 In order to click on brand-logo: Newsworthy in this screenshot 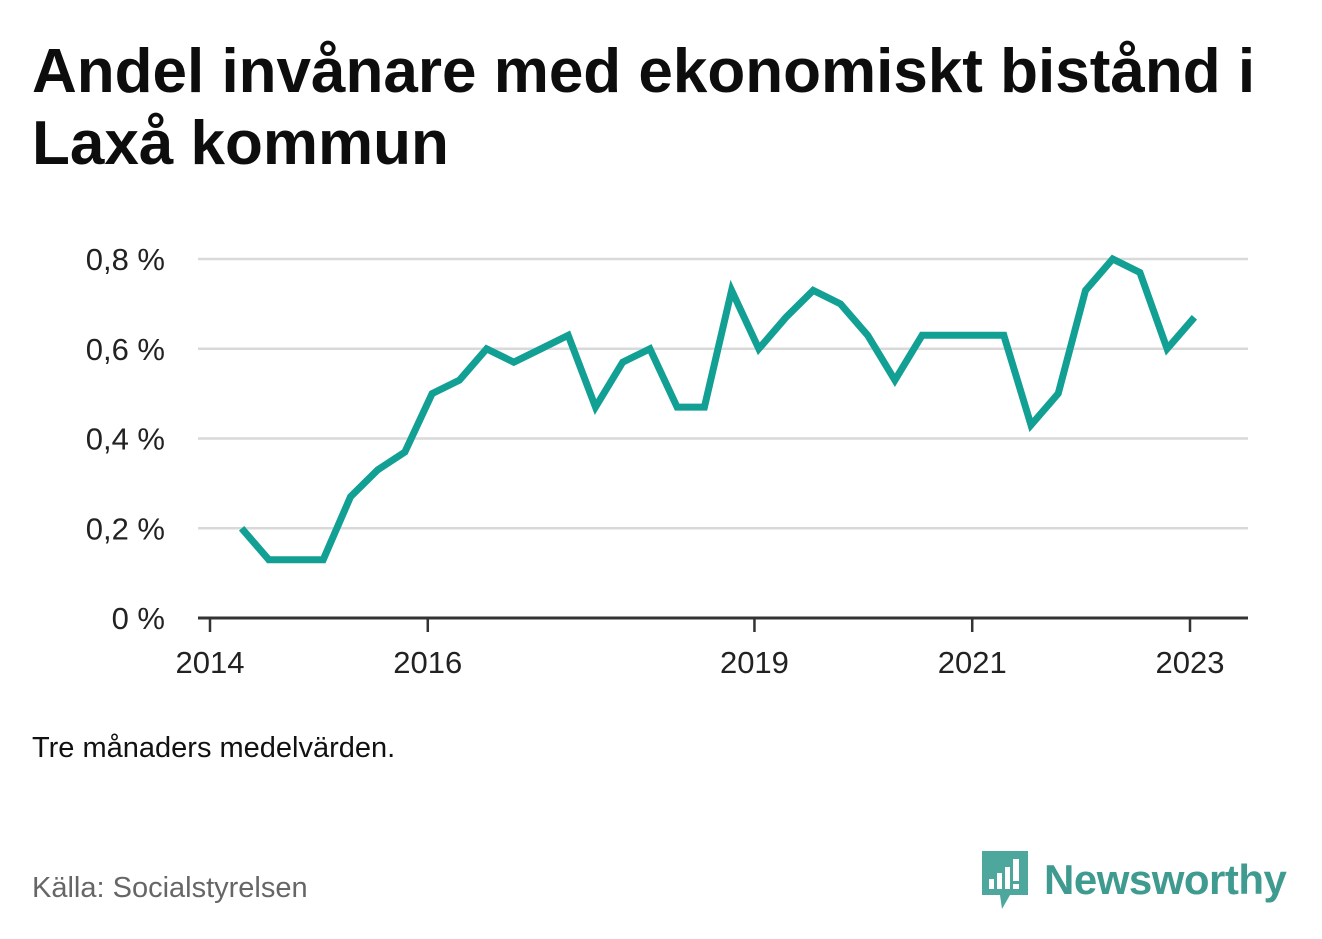, I will do `click(1133, 880)`.